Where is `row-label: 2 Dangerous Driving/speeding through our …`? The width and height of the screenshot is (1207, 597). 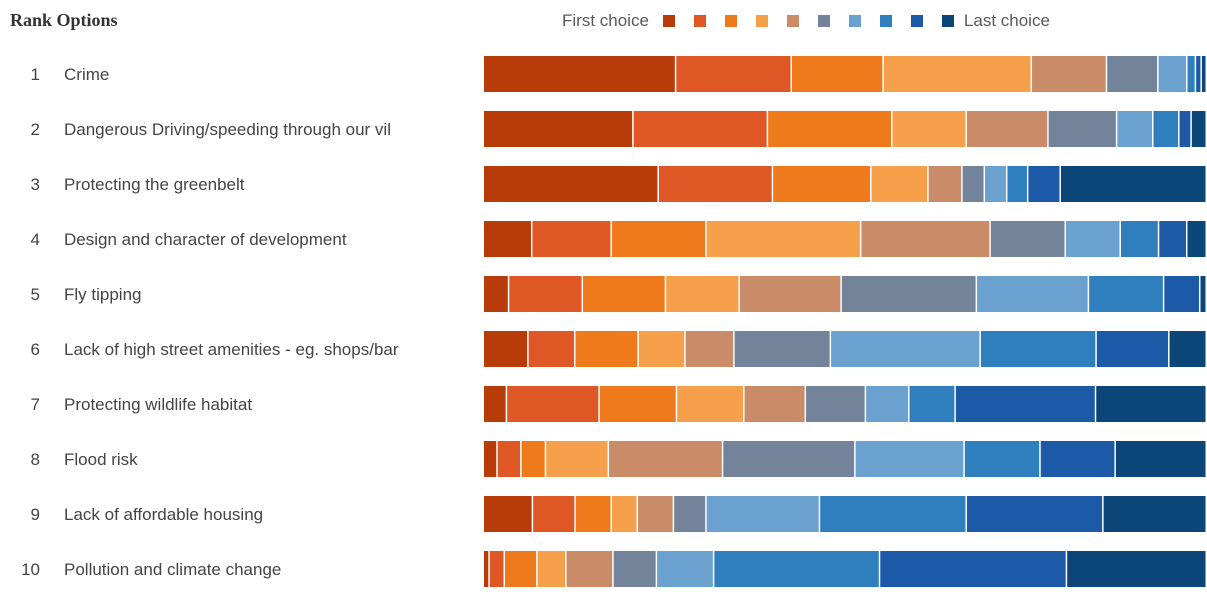
row-label: 2 Dangerous Driving/speeding through our … is located at coordinates (242, 129).